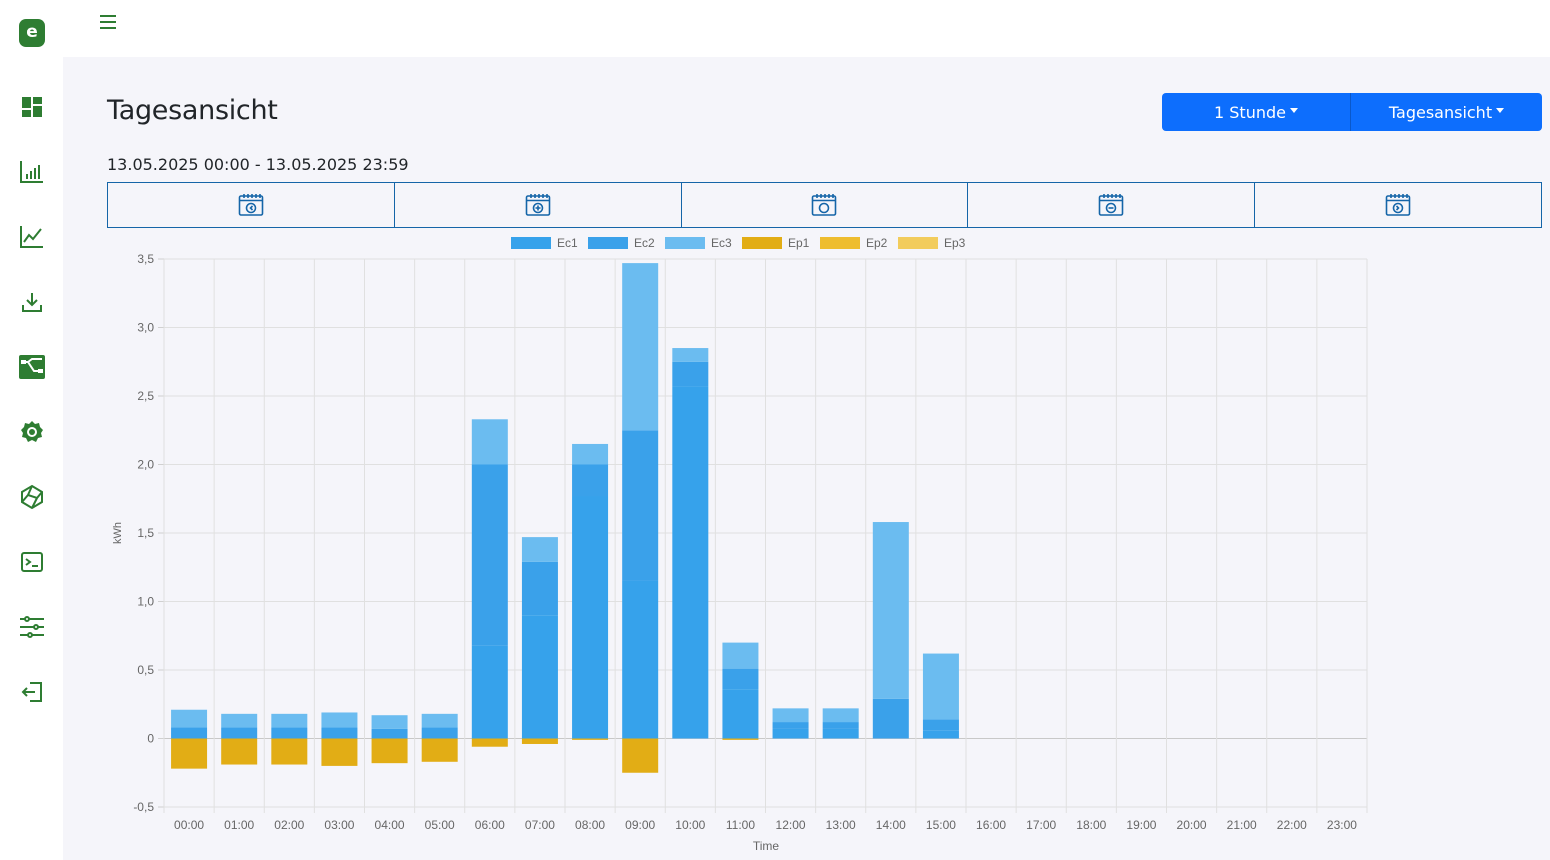  What do you see at coordinates (740, 825) in the screenshot?
I see `x-tick-label: 11:00` at bounding box center [740, 825].